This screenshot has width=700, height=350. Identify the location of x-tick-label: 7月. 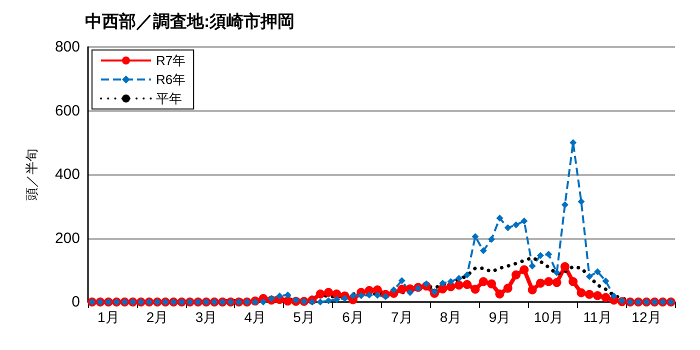
(401, 317).